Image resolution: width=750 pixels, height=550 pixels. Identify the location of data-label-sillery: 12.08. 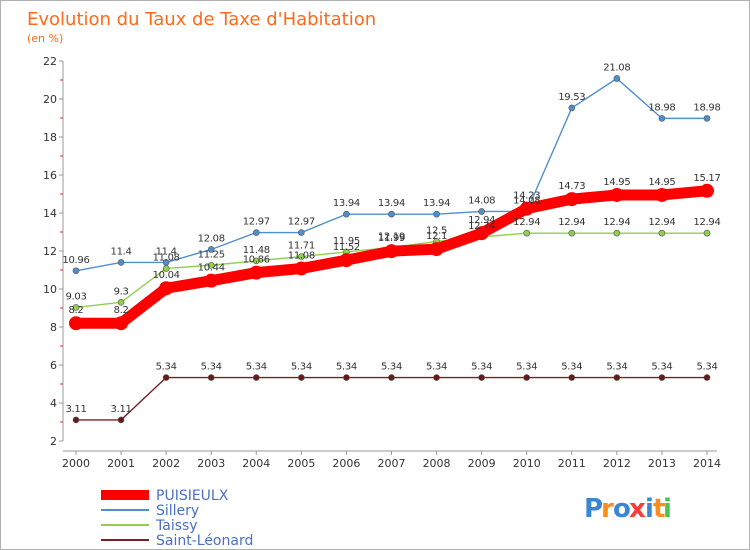
(211, 238).